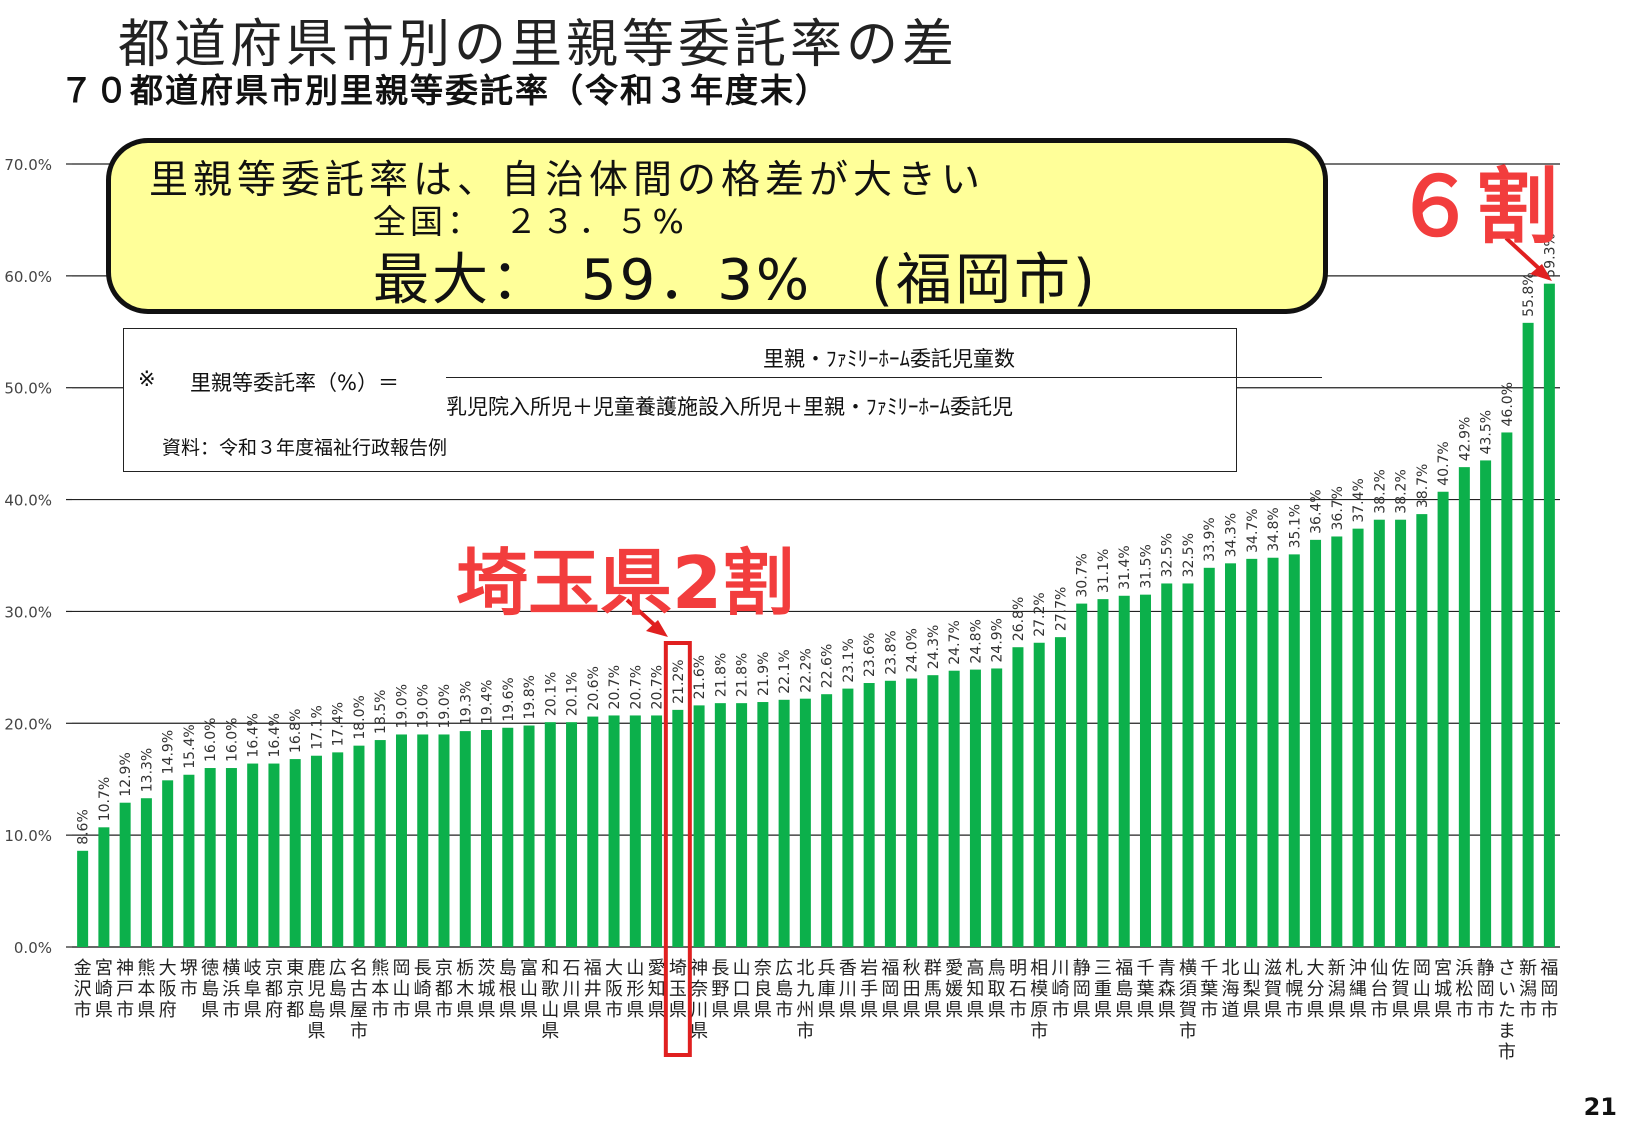 The width and height of the screenshot is (1625, 1125). I want to click on category-label: 広島県, so click(338, 989).